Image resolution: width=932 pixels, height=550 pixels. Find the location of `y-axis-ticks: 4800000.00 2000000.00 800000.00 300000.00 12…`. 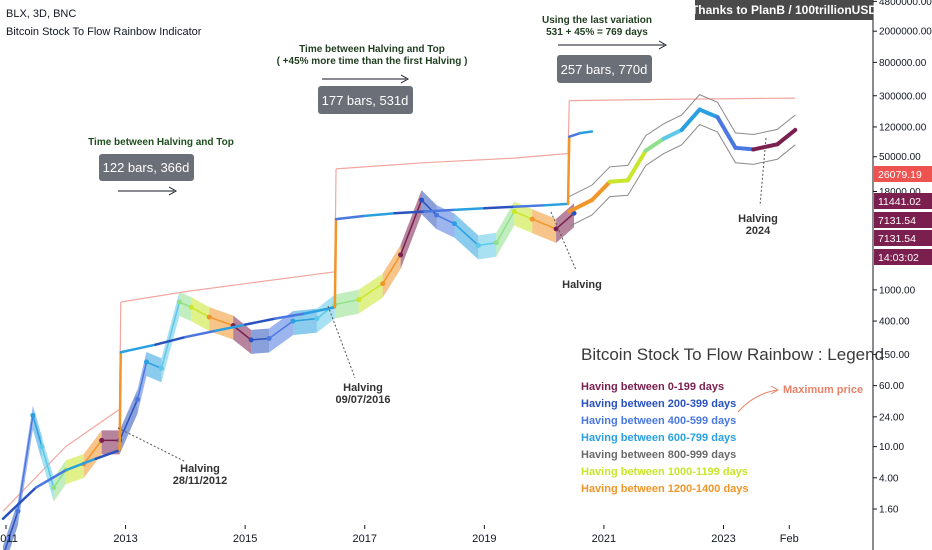

y-axis-ticks: 4800000.00 2000000.00 800000.00 300000.00 12… is located at coordinates (902, 258).